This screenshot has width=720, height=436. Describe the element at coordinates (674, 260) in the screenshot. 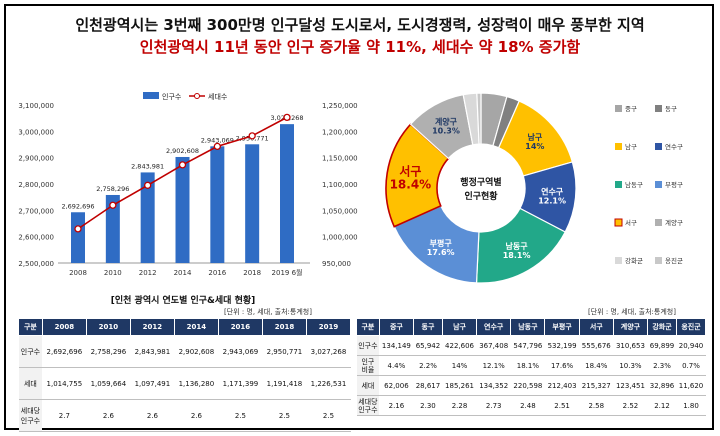

I see `legend-label: 옹진군` at that location.